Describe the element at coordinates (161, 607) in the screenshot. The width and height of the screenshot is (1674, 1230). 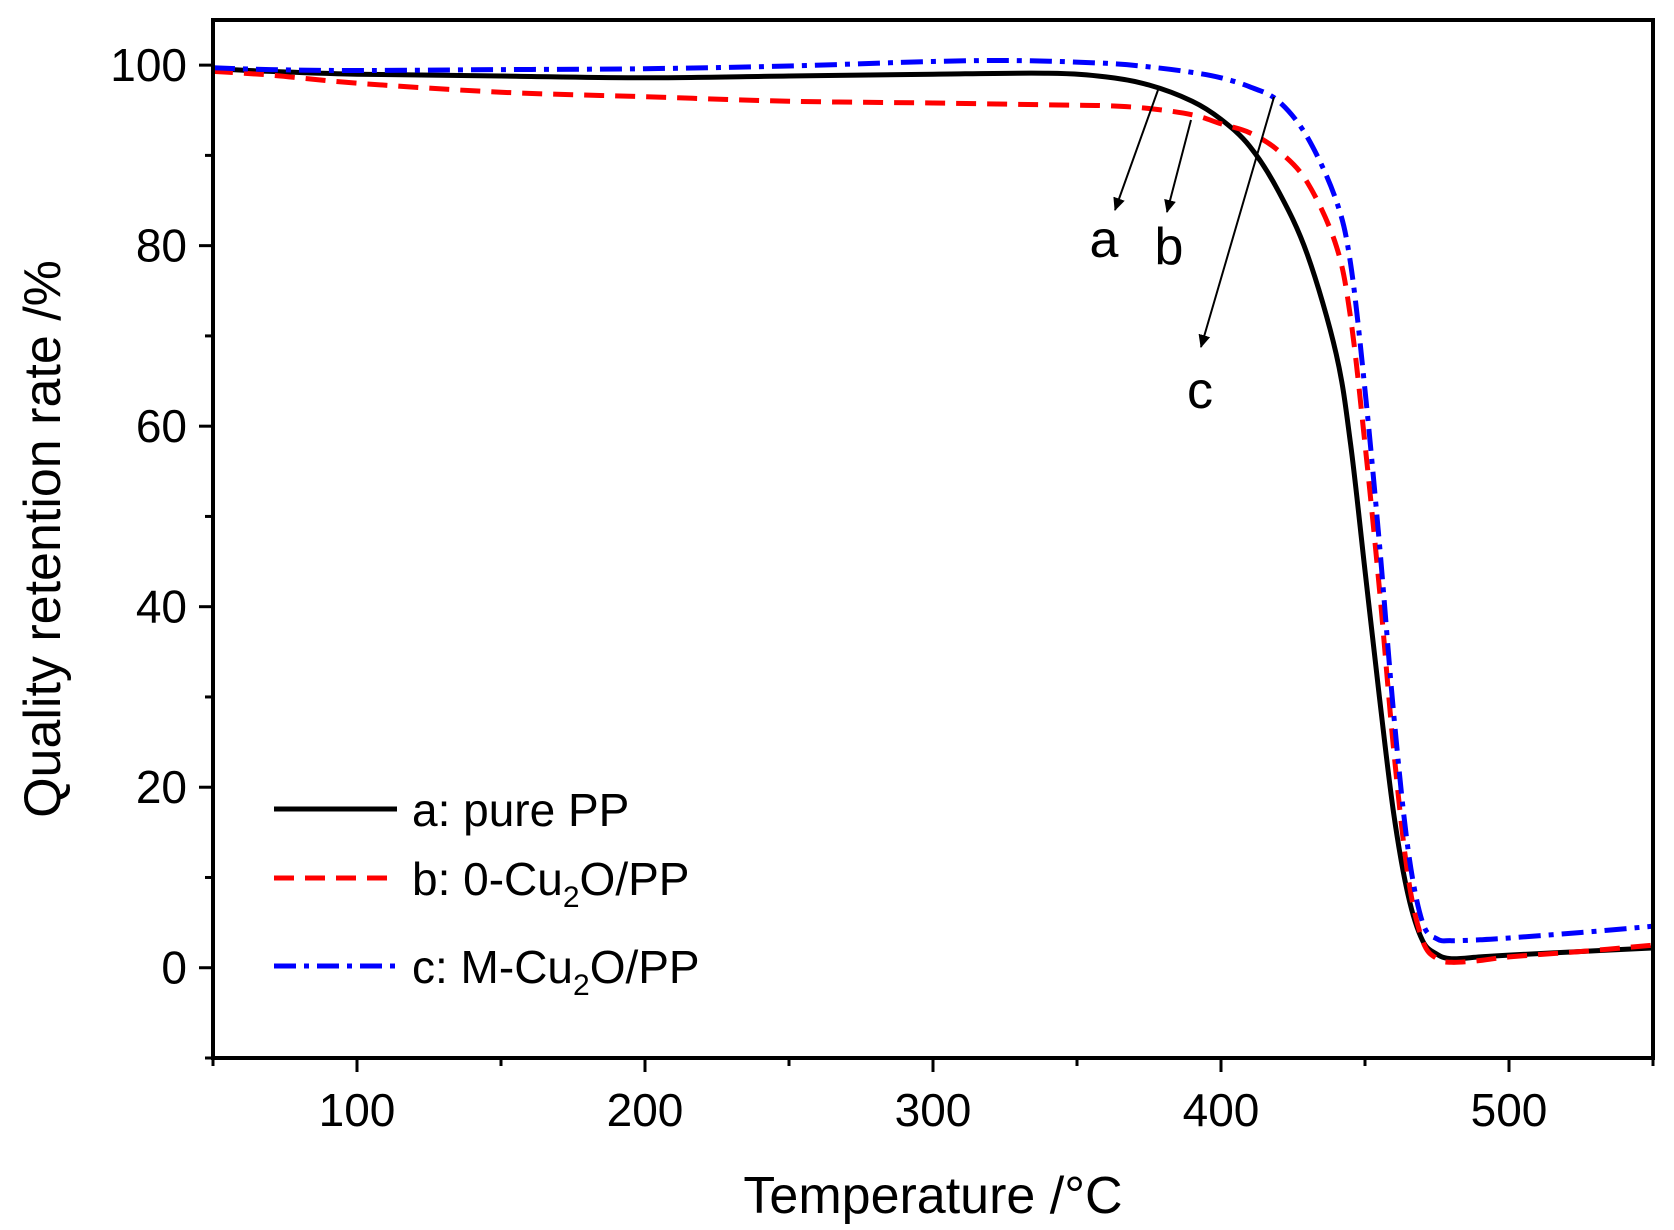
I see `y-tick-label: 40` at that location.